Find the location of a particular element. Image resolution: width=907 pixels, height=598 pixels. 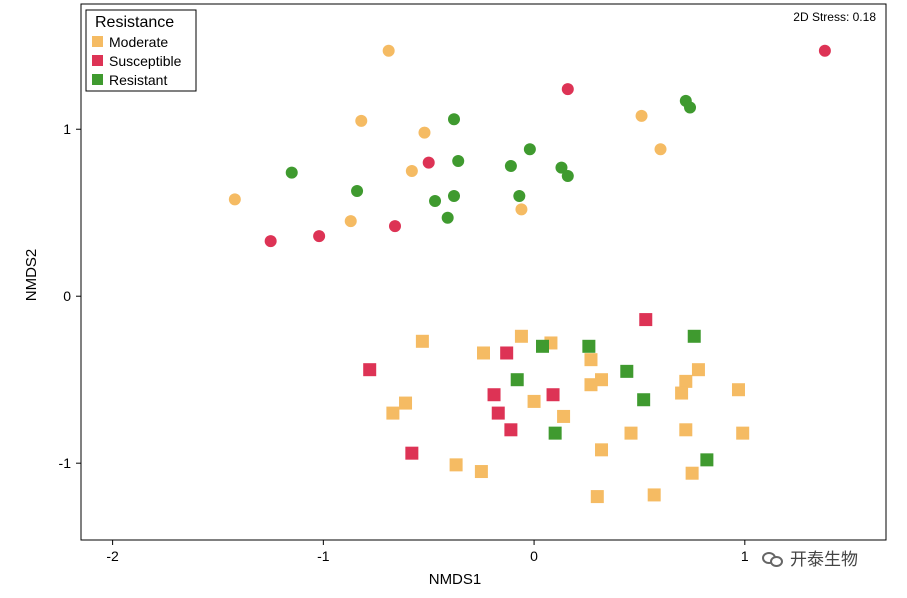

y-tick-label: 0 is located at coordinates (67, 296).